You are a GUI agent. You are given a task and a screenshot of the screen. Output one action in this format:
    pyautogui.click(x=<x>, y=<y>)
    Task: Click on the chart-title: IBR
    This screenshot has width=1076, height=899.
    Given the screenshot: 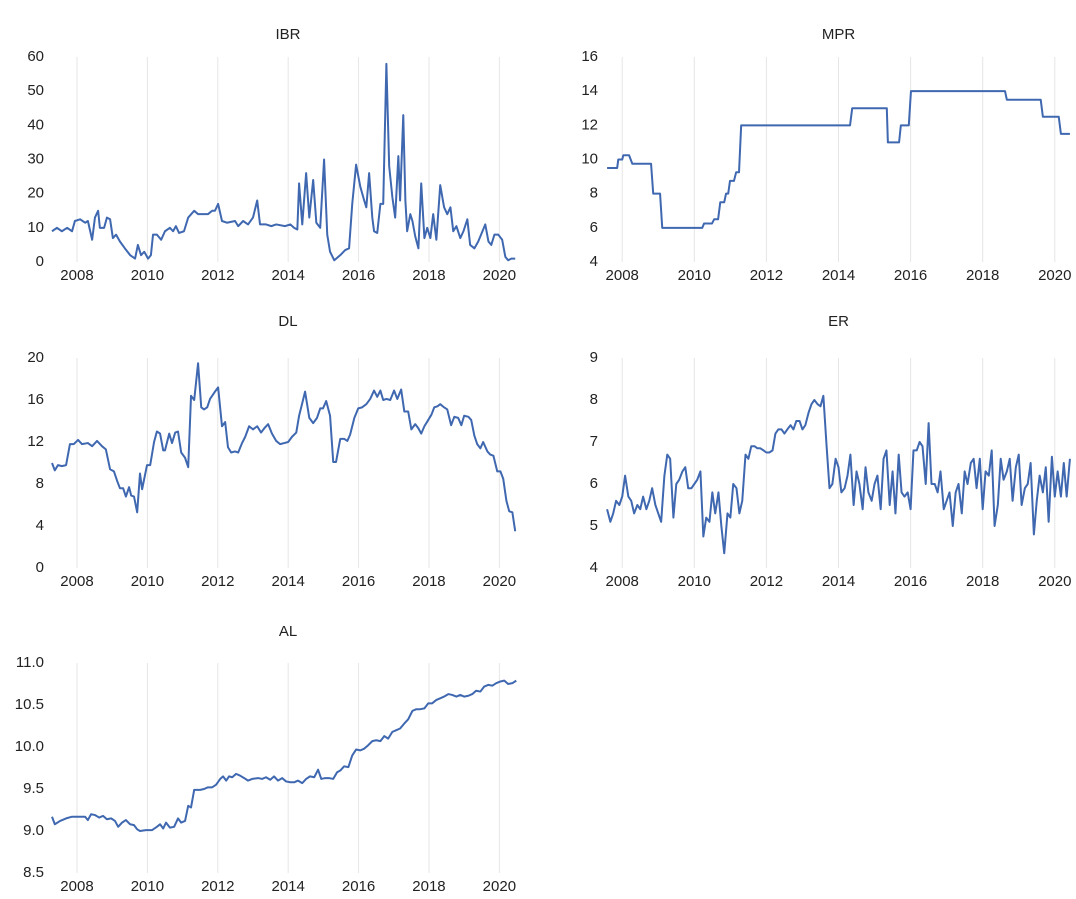 What is the action you would take?
    pyautogui.click(x=287, y=34)
    